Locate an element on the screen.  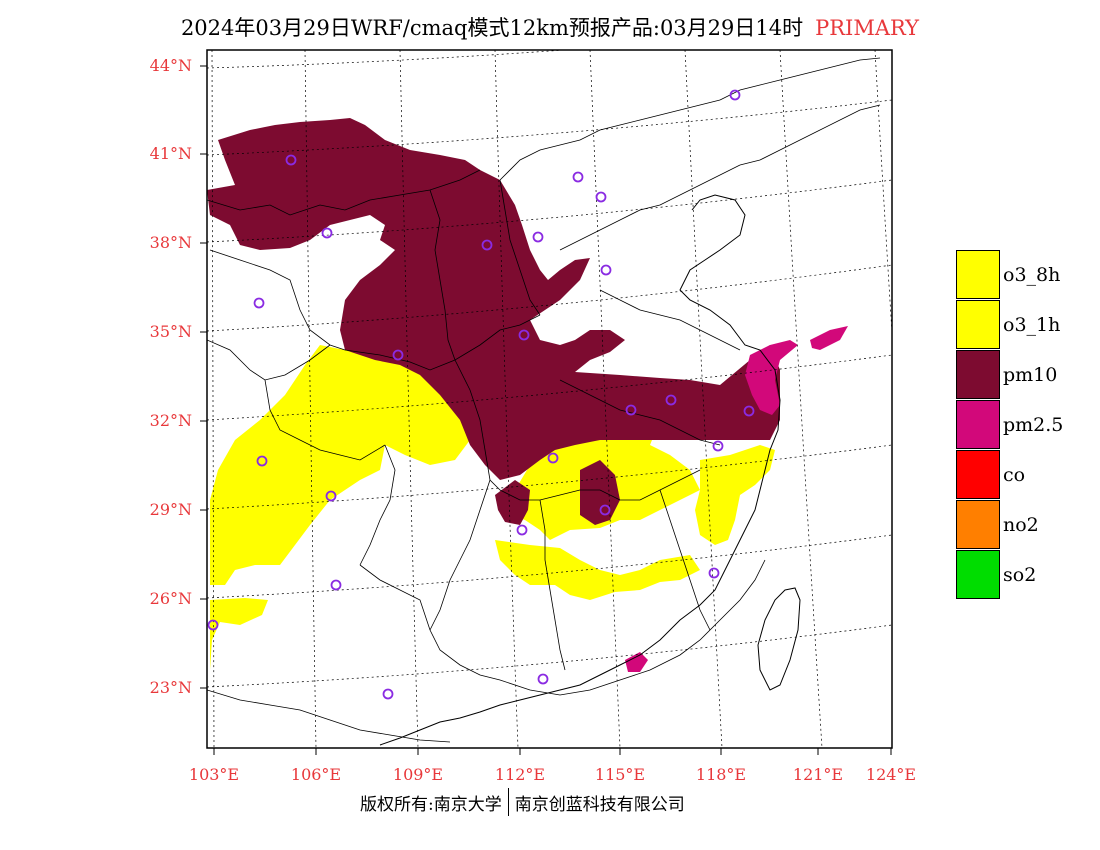
pm25-region-south is located at coordinates (636, 662).